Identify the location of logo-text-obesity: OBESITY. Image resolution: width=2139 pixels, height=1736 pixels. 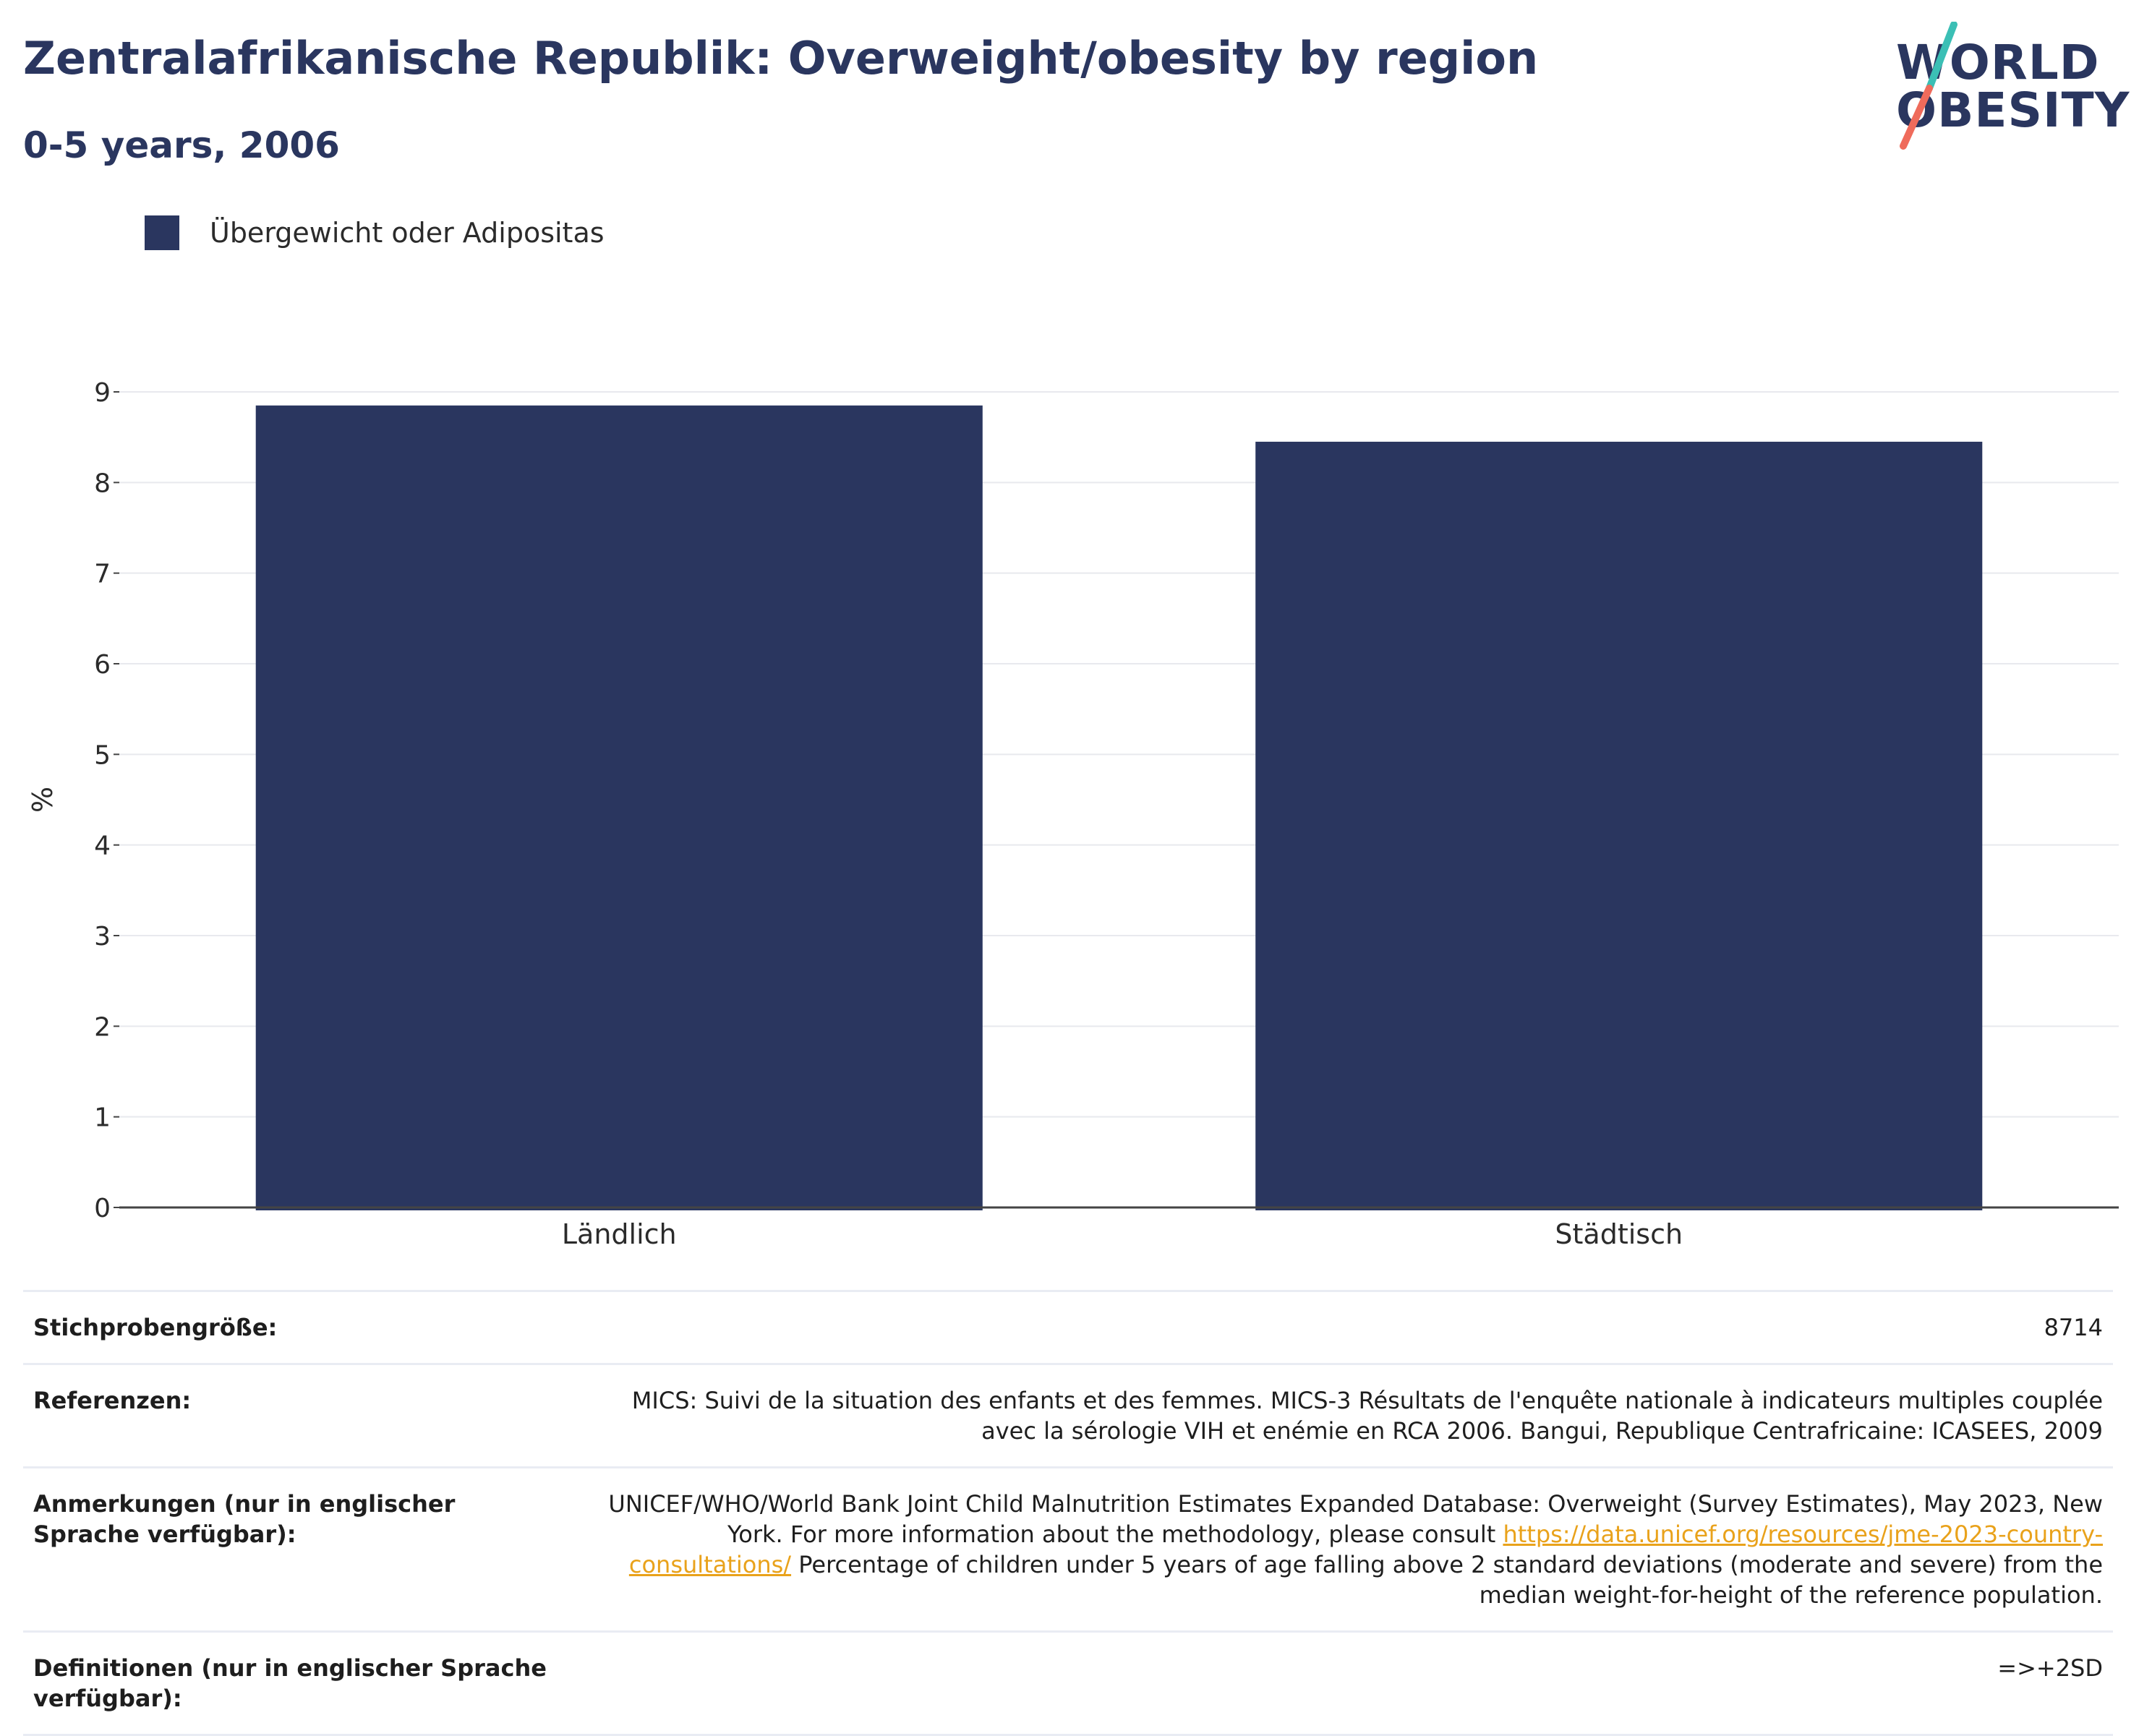
(2013, 110).